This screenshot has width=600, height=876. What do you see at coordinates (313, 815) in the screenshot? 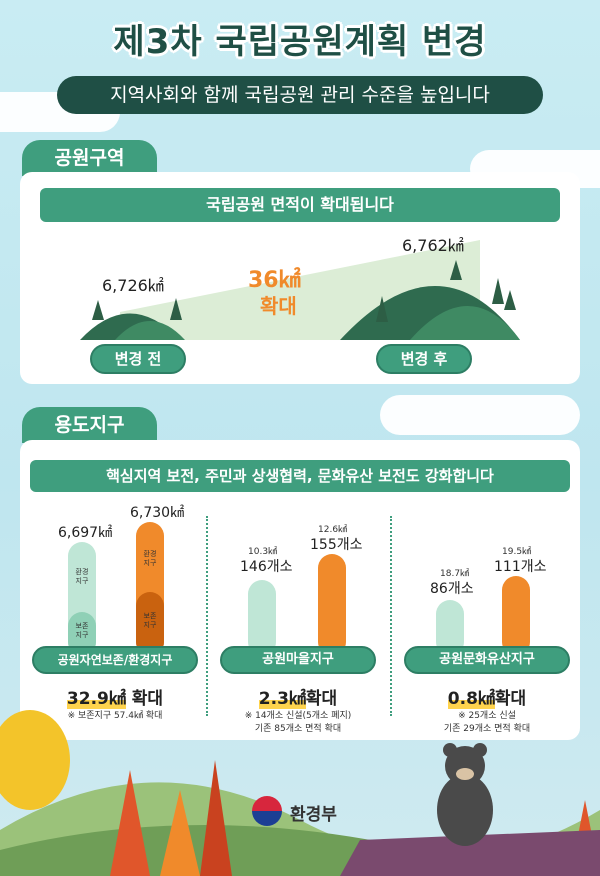
I see `ministry-name: 환경부` at bounding box center [313, 815].